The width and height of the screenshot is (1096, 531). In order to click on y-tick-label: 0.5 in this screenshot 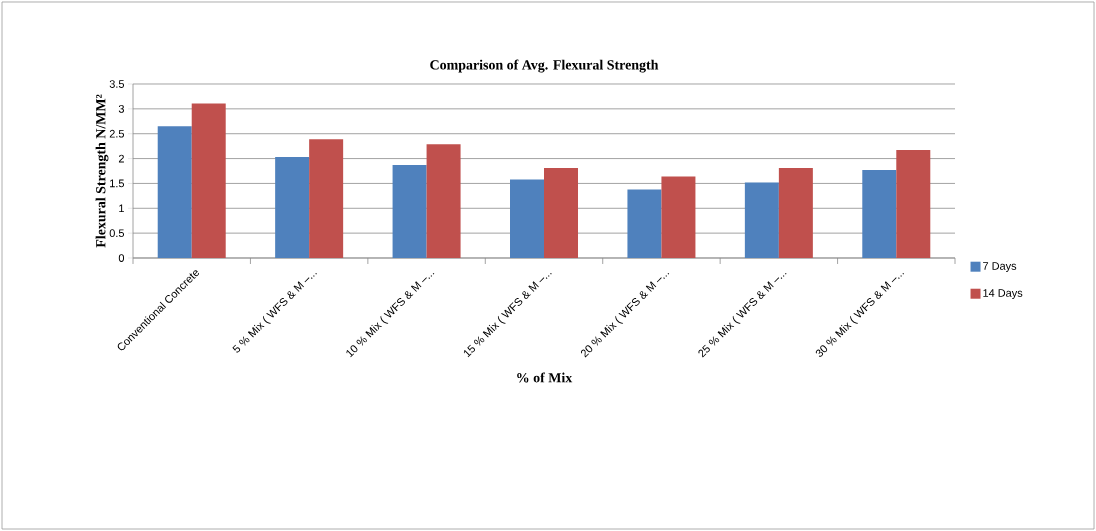, I will do `click(117, 233)`.